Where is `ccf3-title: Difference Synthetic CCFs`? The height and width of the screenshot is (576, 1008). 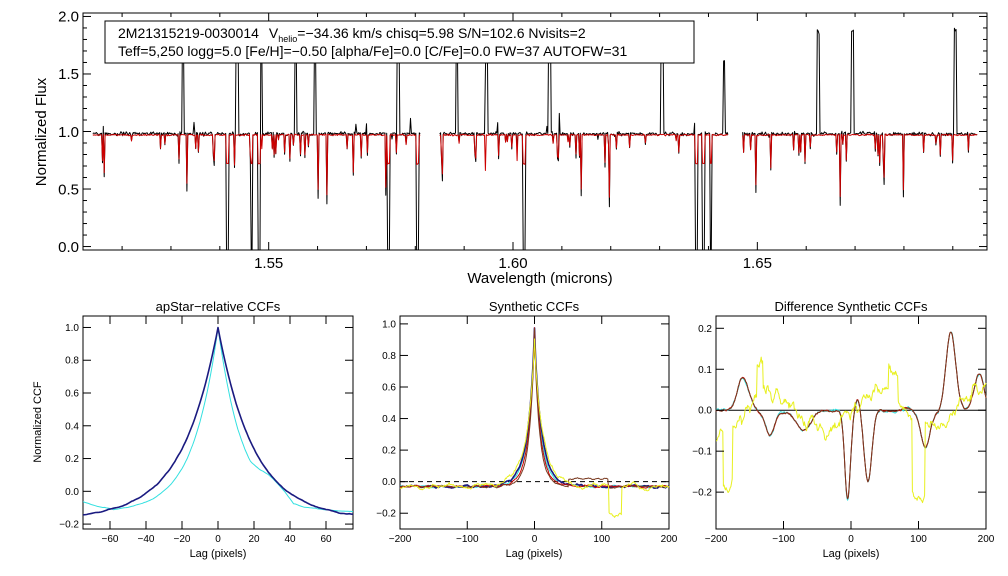 ccf3-title: Difference Synthetic CCFs is located at coordinates (851, 306).